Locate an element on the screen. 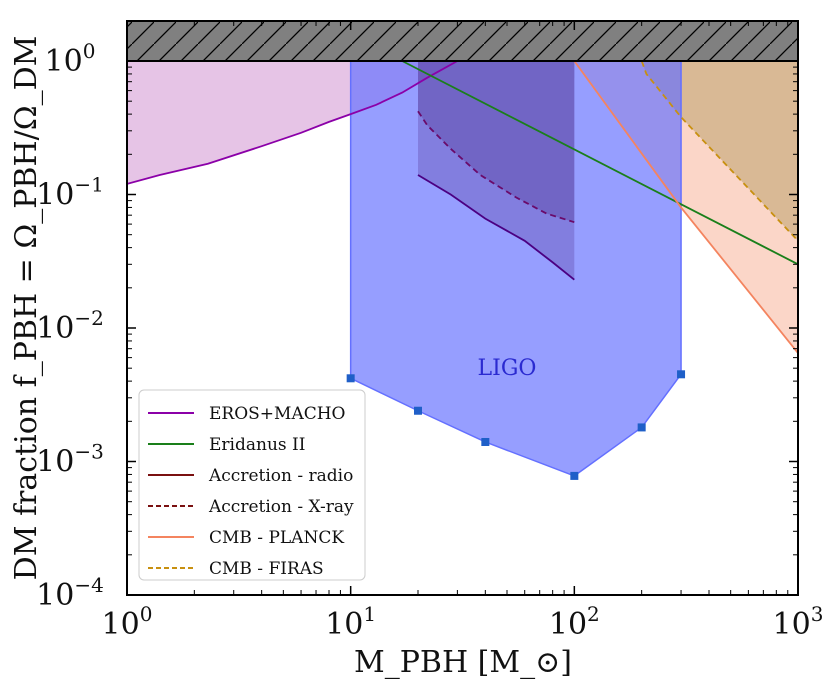 The image size is (830, 691). curve-eridanus-ii is located at coordinates (599, 163).